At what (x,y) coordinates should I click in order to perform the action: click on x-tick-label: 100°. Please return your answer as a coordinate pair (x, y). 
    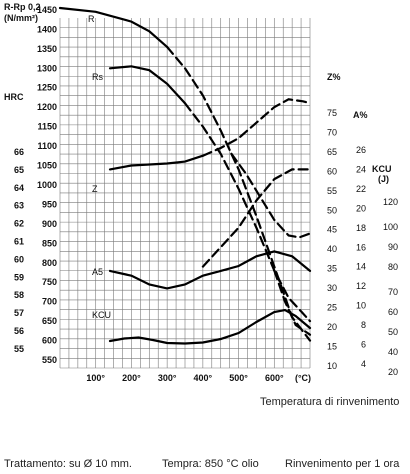
    Looking at the image, I should click on (95, 378).